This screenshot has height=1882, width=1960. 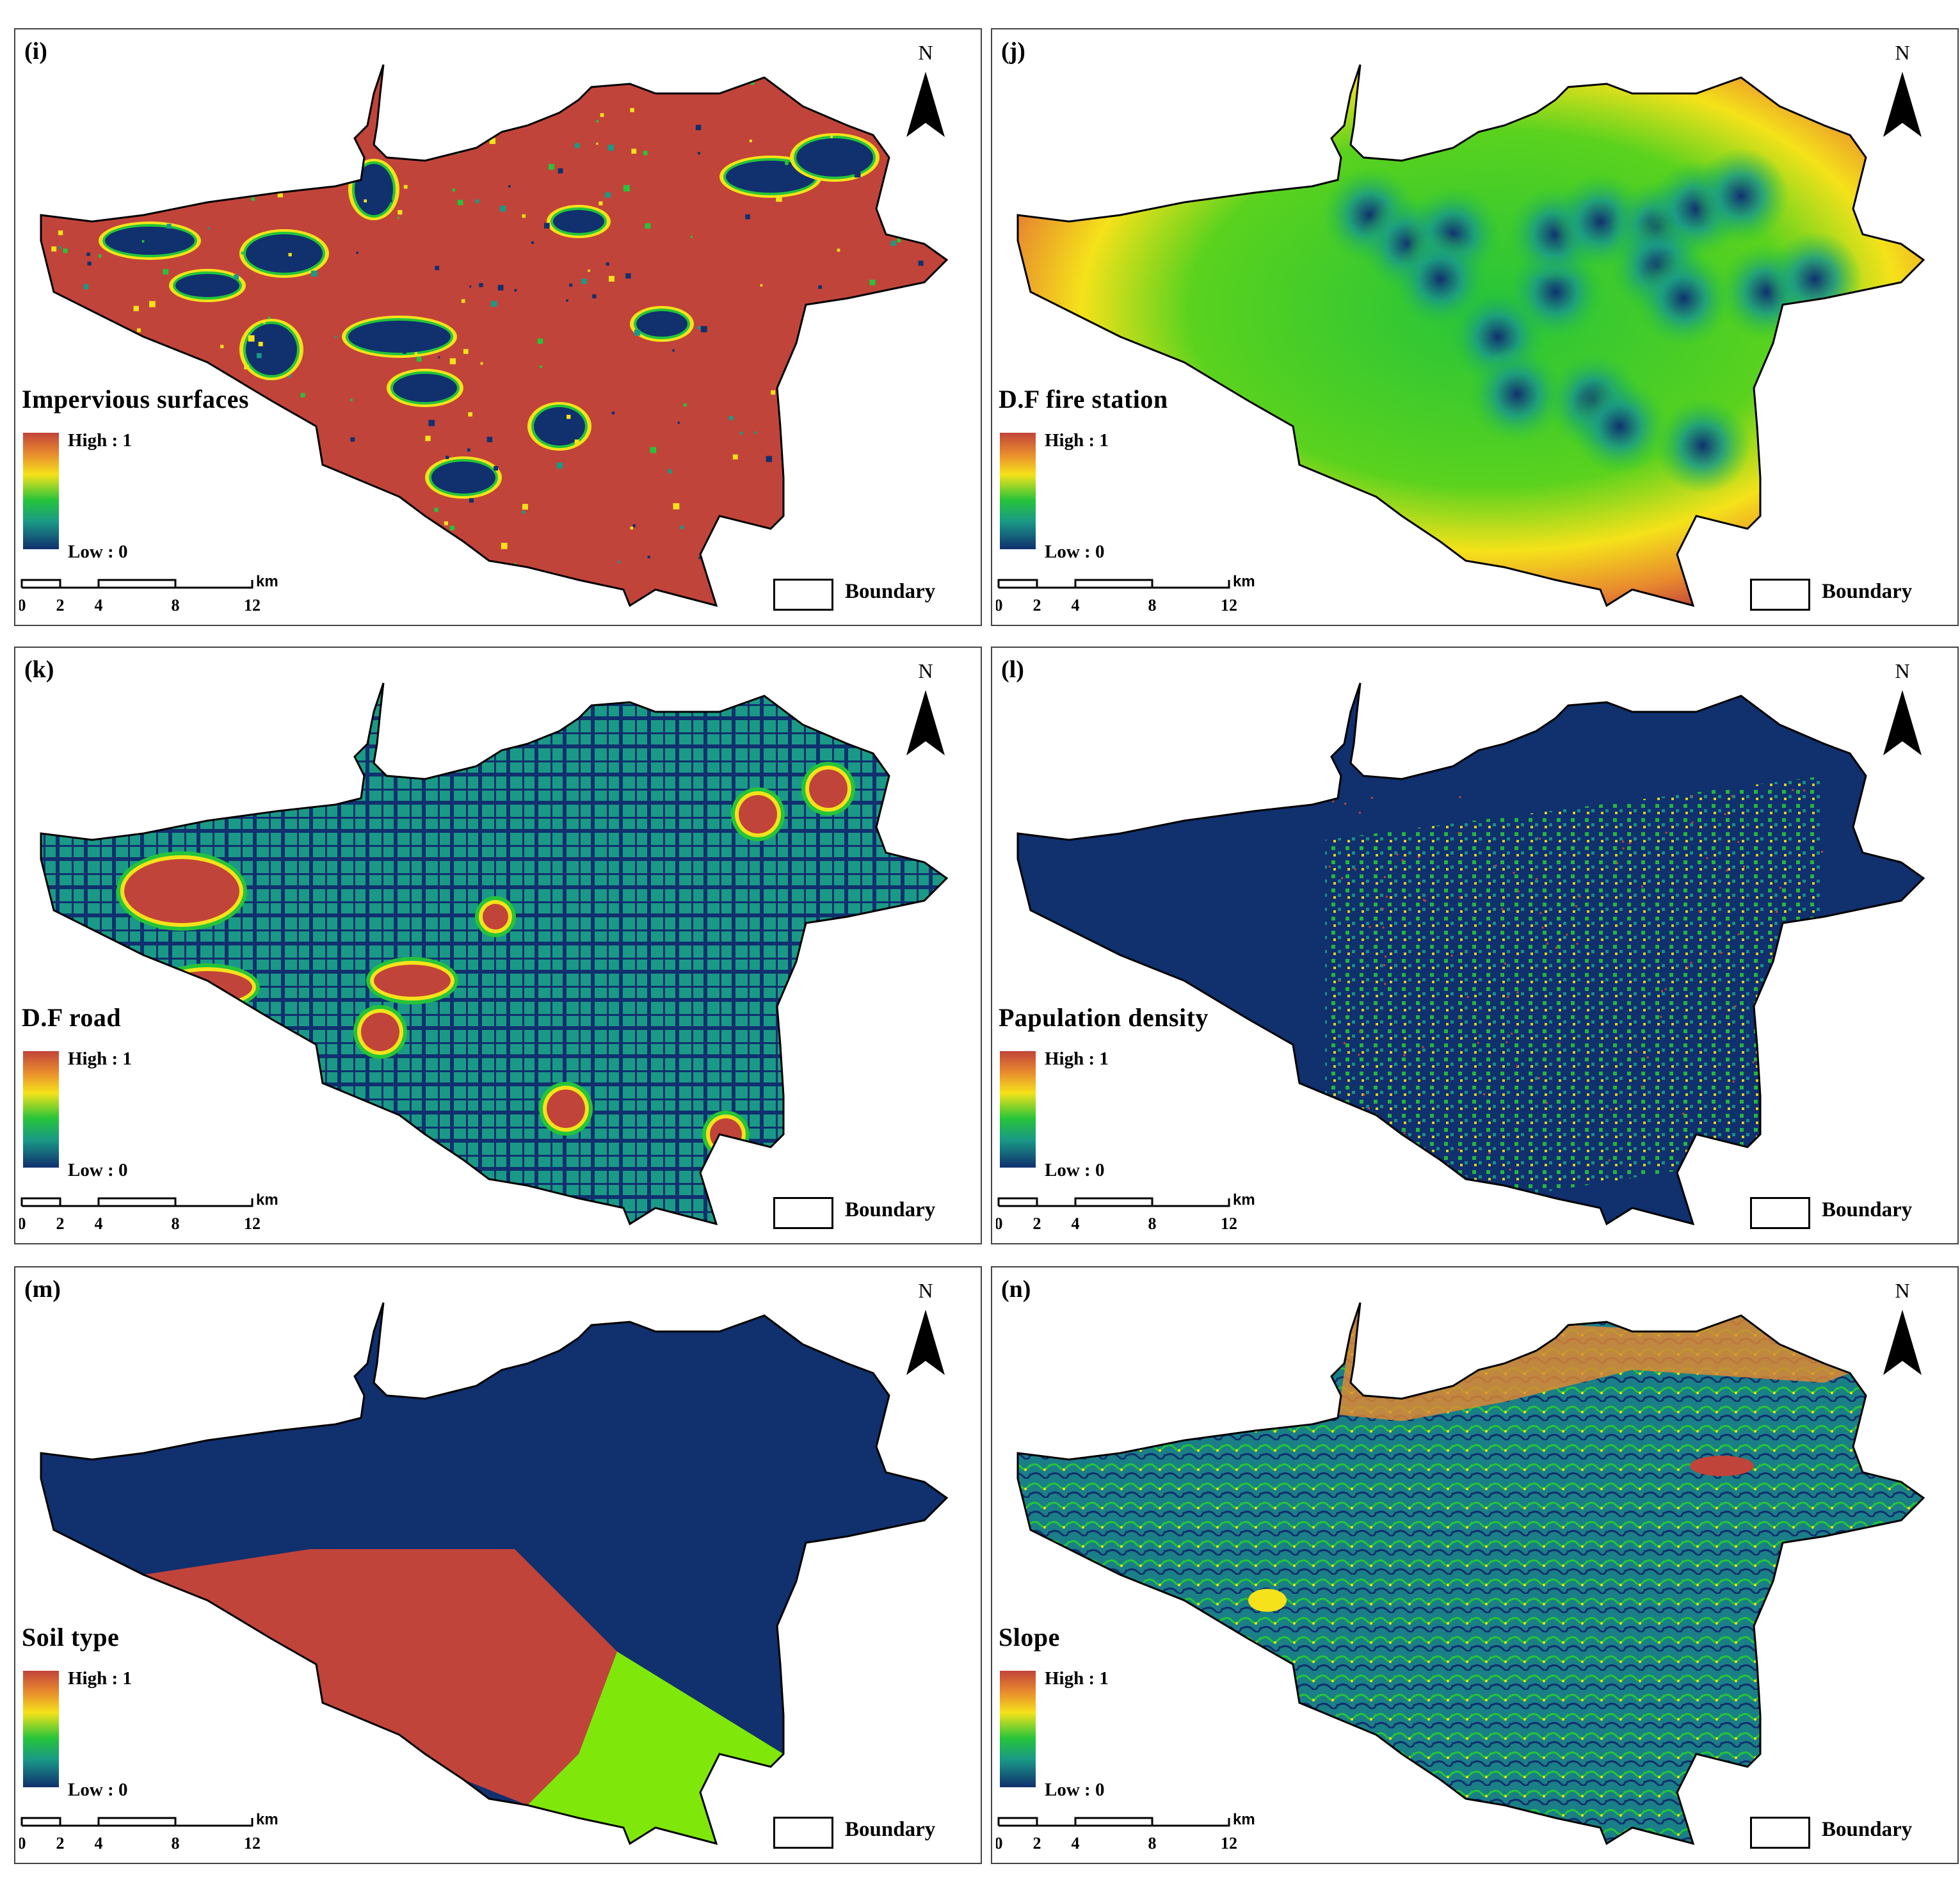 What do you see at coordinates (72, 1017) in the screenshot?
I see `layer-title: D.F road` at bounding box center [72, 1017].